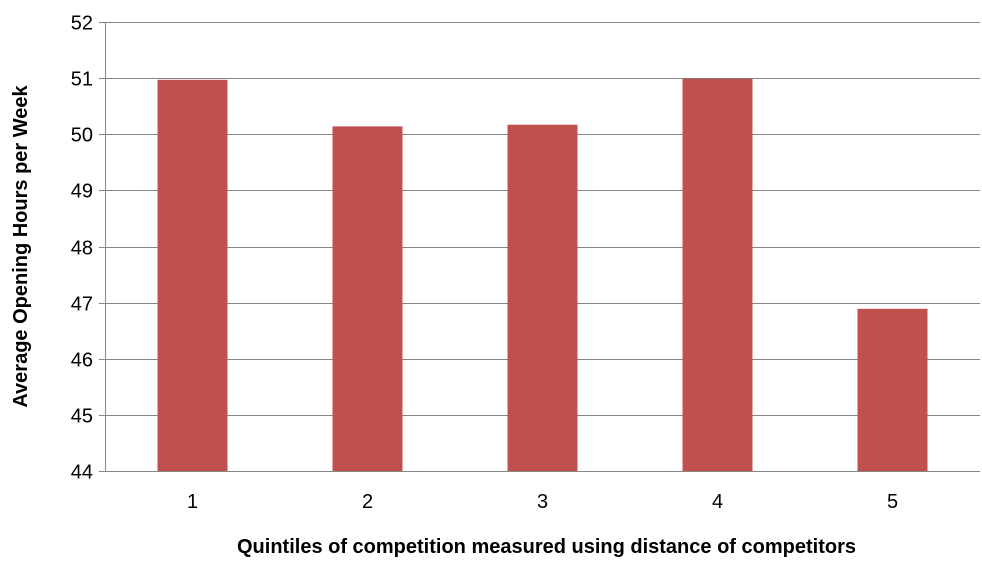  I want to click on y-tick-label: 50, so click(82, 136).